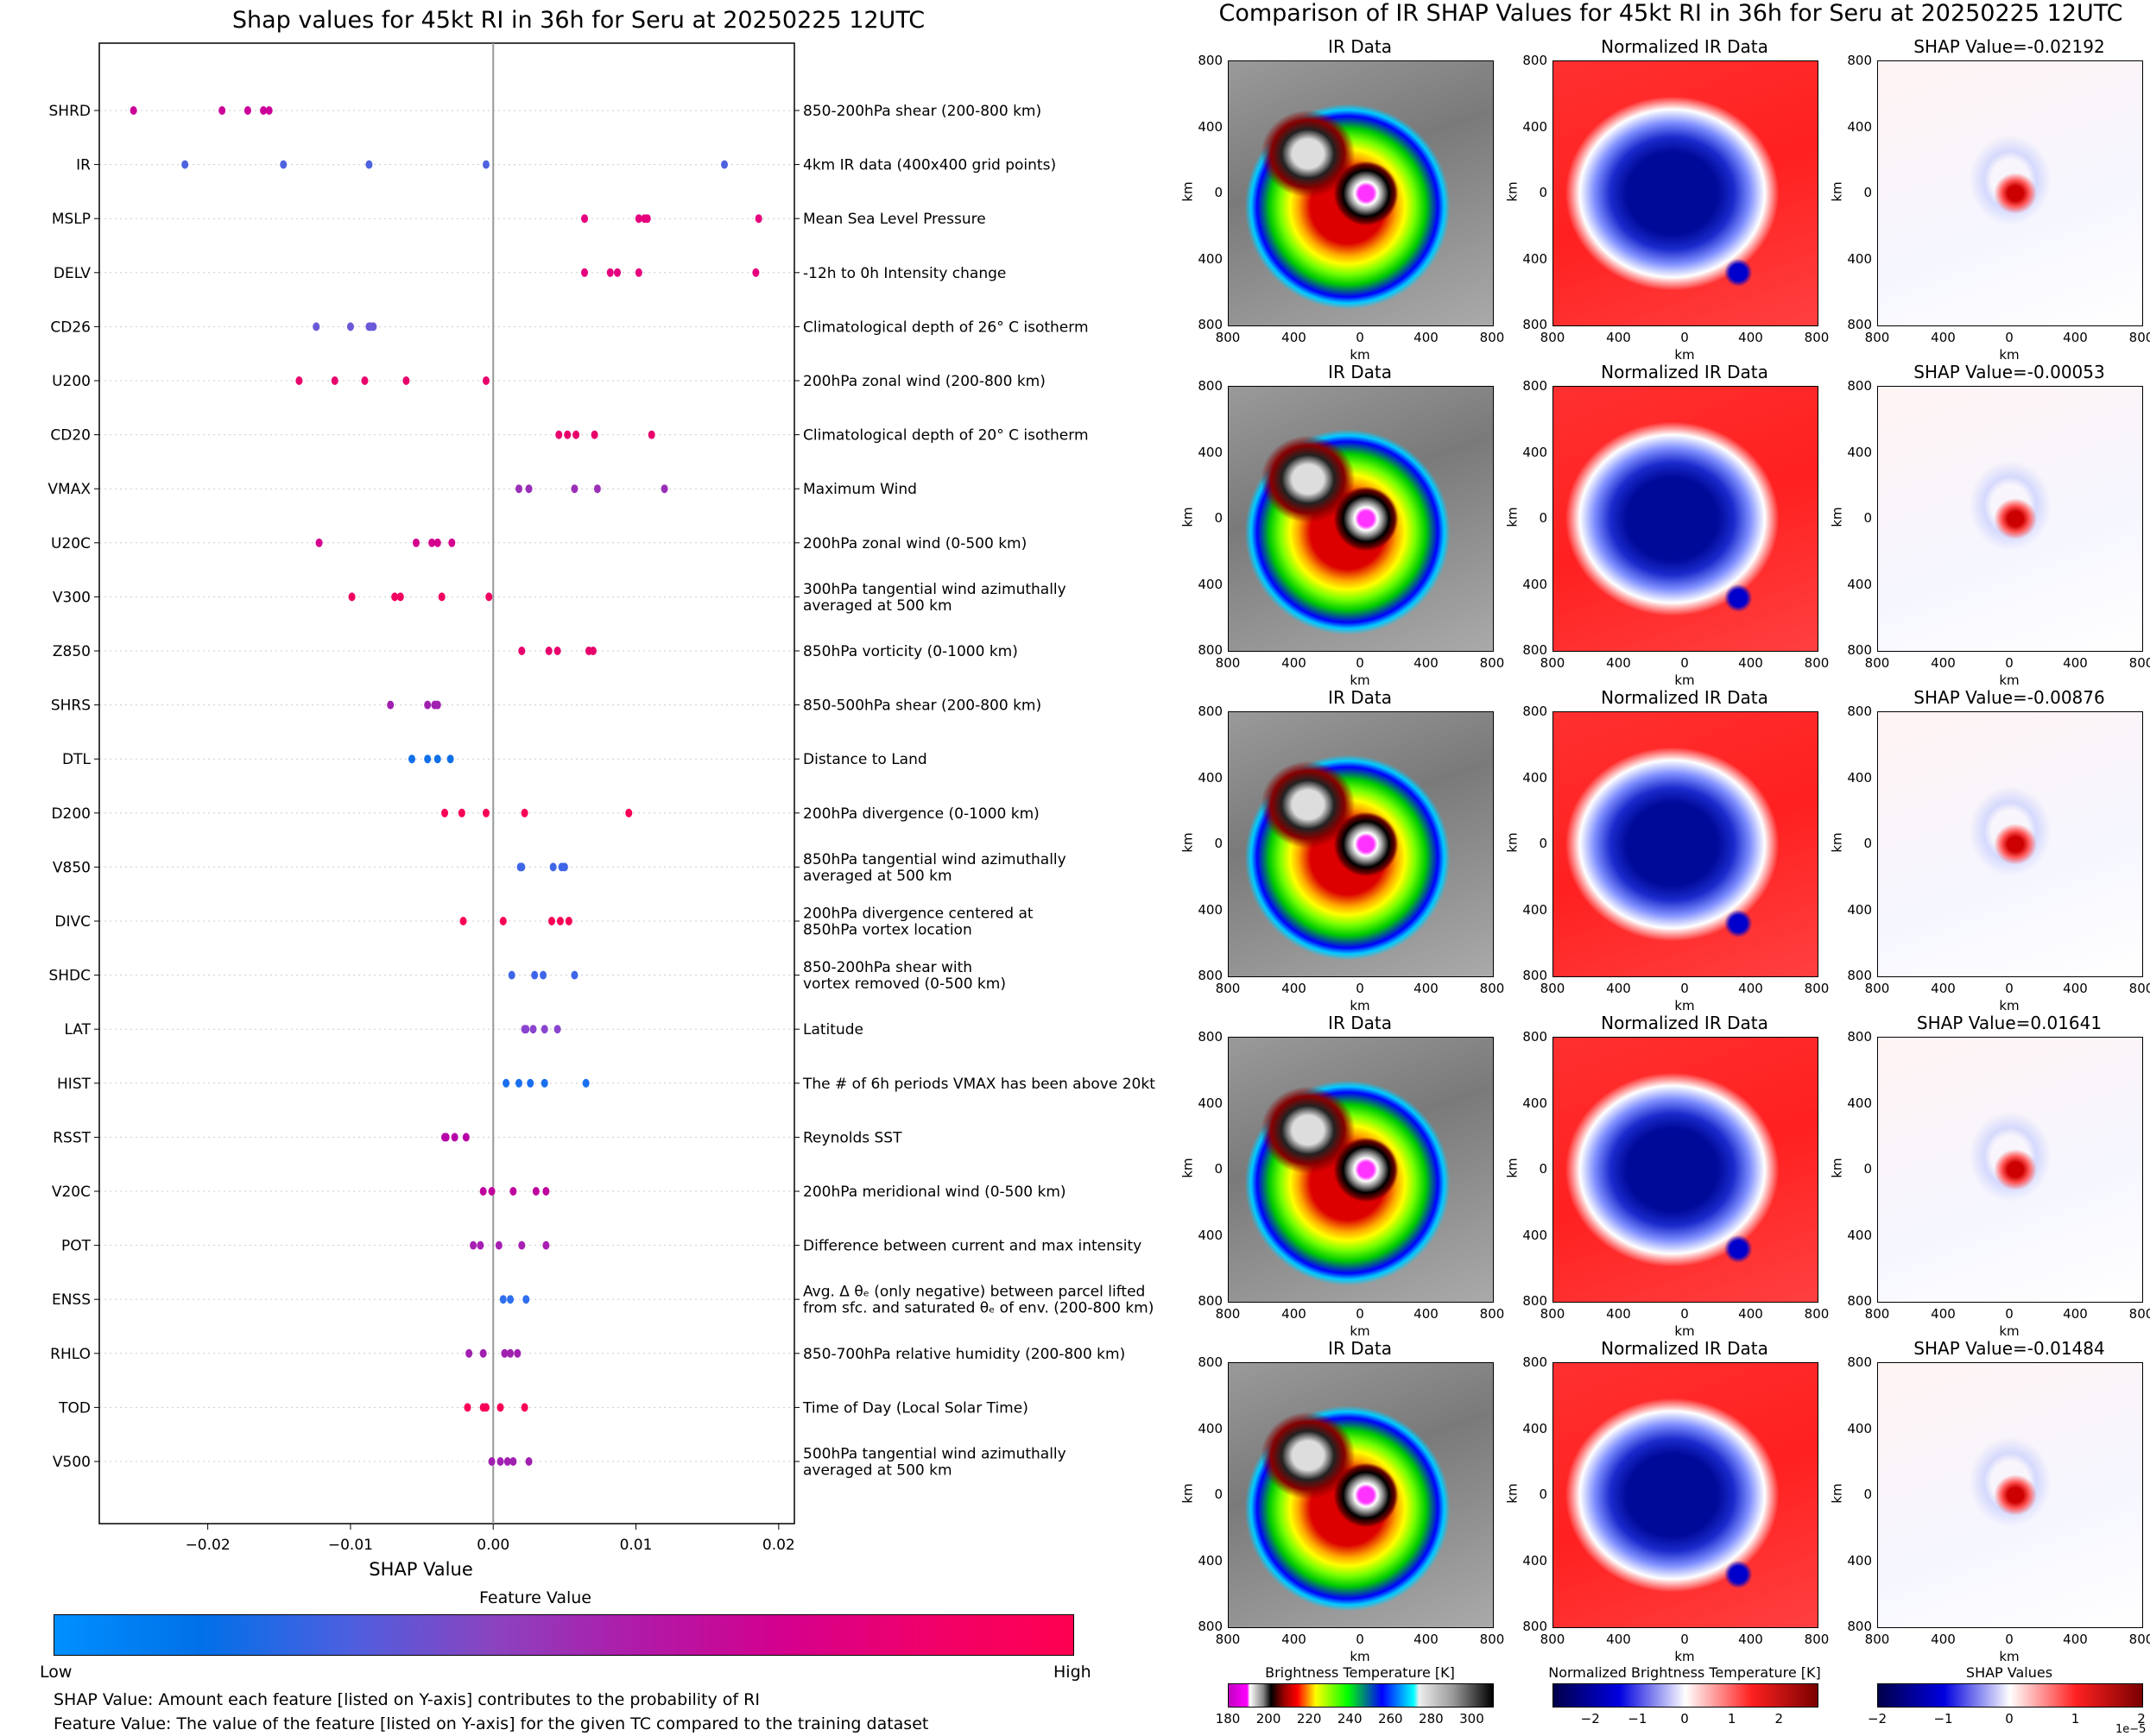  I want to click on feature-description-label: averaged at 500 km, so click(877, 606).